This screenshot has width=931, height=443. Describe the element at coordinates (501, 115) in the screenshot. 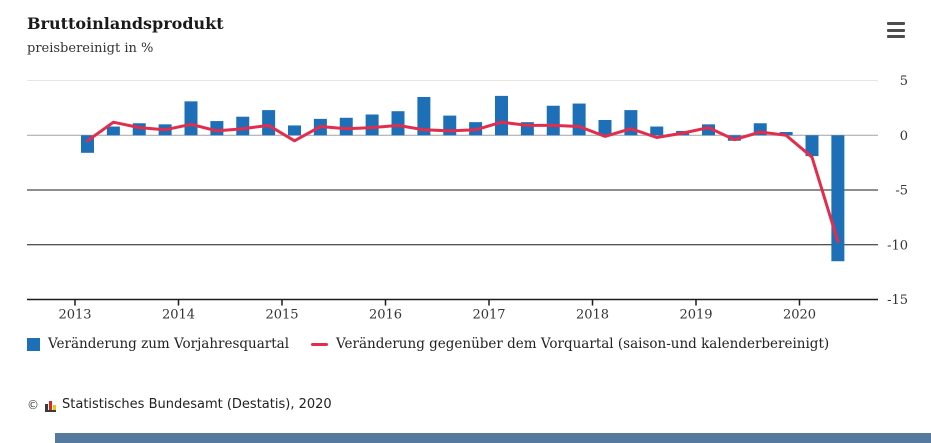

I see `bar-2017-Q1` at that location.